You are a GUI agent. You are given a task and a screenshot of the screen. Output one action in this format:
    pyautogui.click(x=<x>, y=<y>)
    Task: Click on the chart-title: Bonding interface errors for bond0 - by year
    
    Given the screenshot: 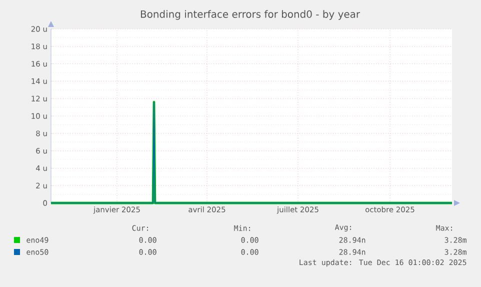 What is the action you would take?
    pyautogui.click(x=250, y=15)
    